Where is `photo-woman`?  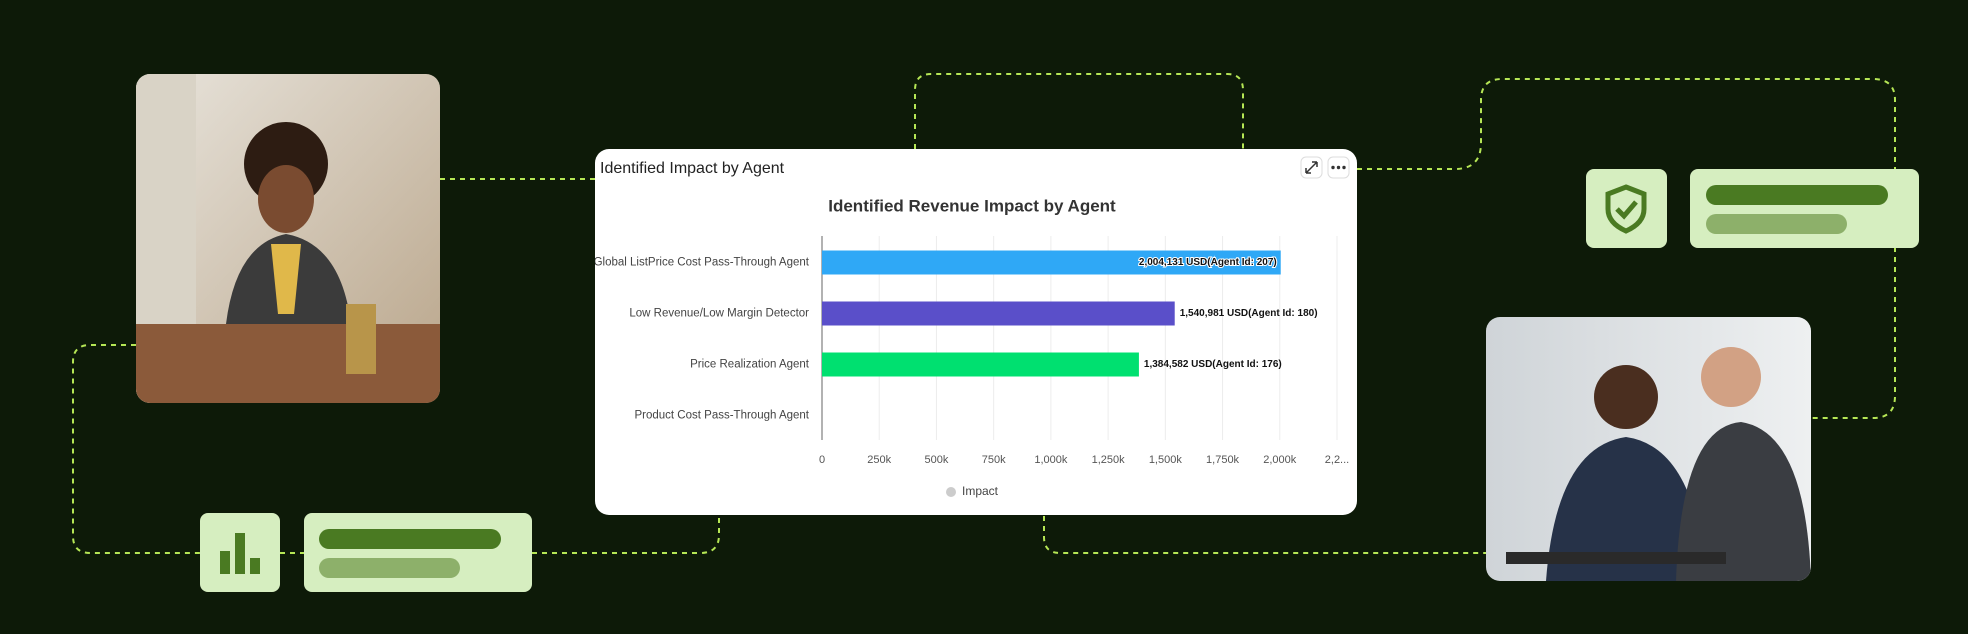
photo-woman is located at coordinates (288, 238).